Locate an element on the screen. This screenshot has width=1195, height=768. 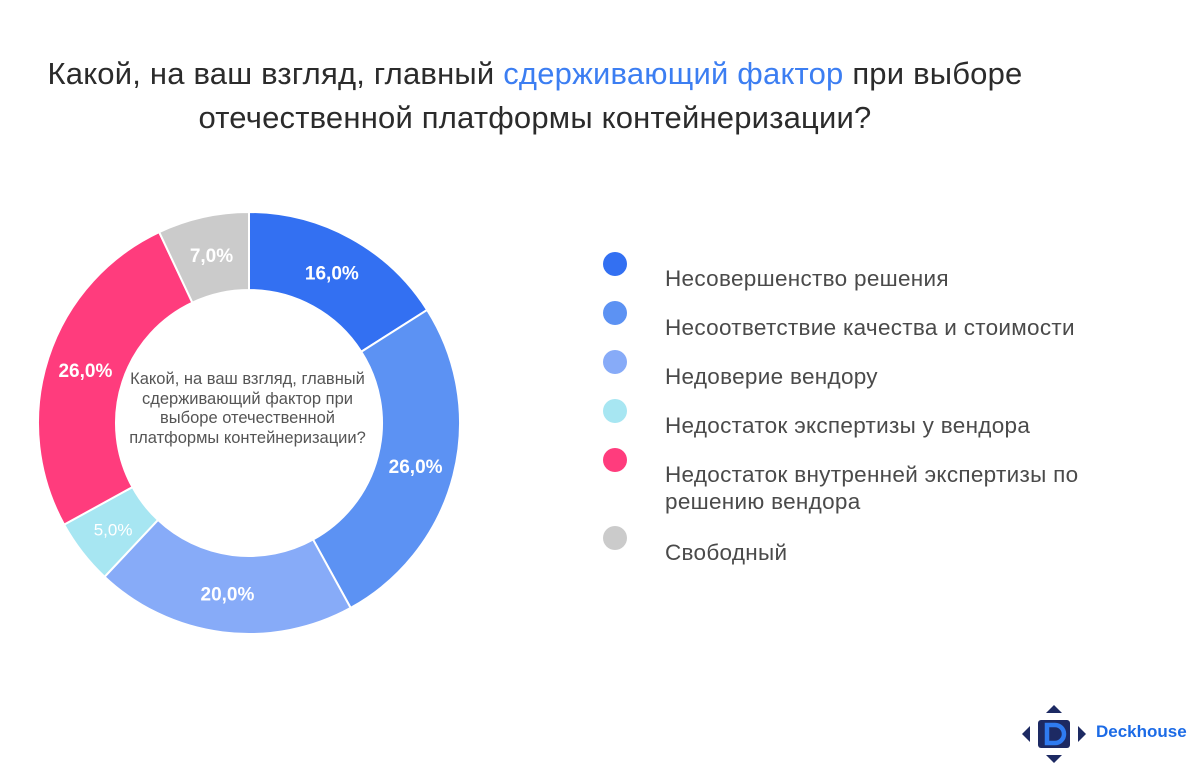
title-line2: отечественной платформы контейнеризации? is located at coordinates (535, 117).